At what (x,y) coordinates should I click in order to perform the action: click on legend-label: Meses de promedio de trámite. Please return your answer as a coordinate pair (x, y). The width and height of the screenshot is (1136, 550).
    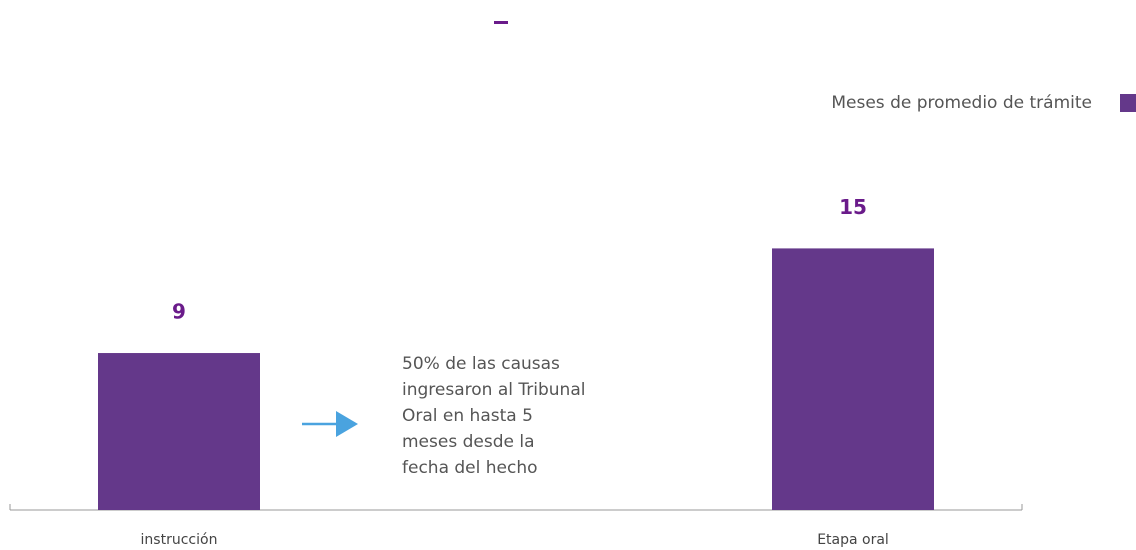
    Looking at the image, I should click on (961, 103).